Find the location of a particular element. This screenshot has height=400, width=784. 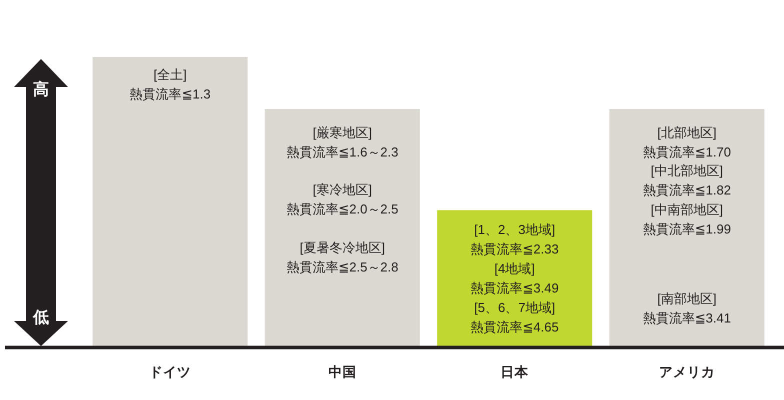

annotation: [全土] 熱貫流率≦1.3 is located at coordinates (170, 83).